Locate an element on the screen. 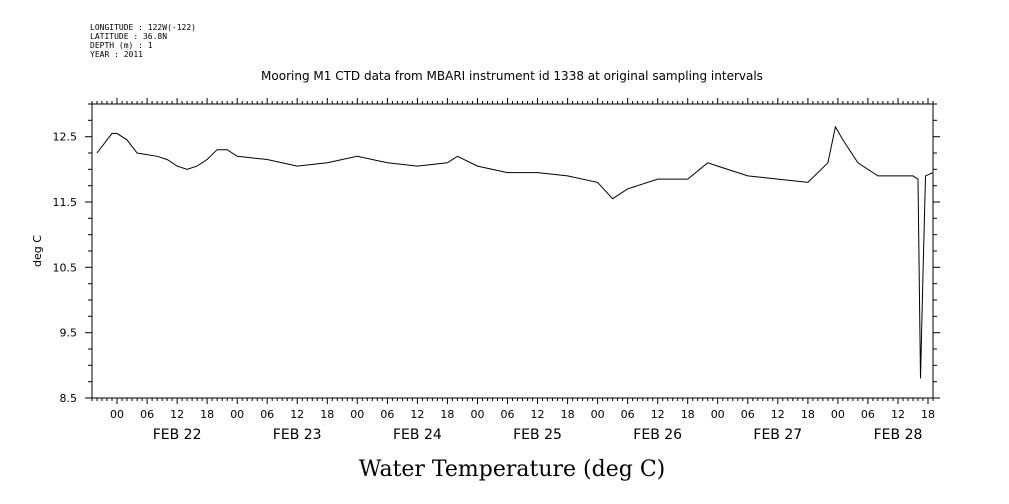  y-axis-label: deg C is located at coordinates (37, 251).